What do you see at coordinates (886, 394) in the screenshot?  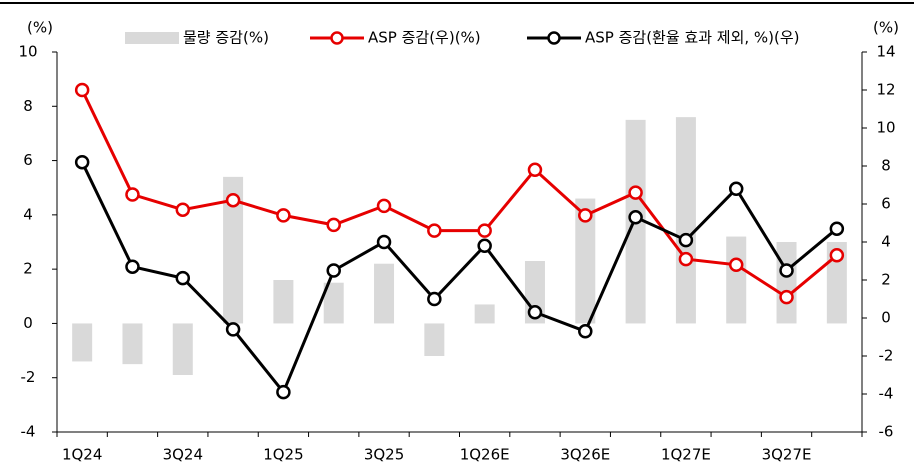 I see `y2-tick-label: -4` at bounding box center [886, 394].